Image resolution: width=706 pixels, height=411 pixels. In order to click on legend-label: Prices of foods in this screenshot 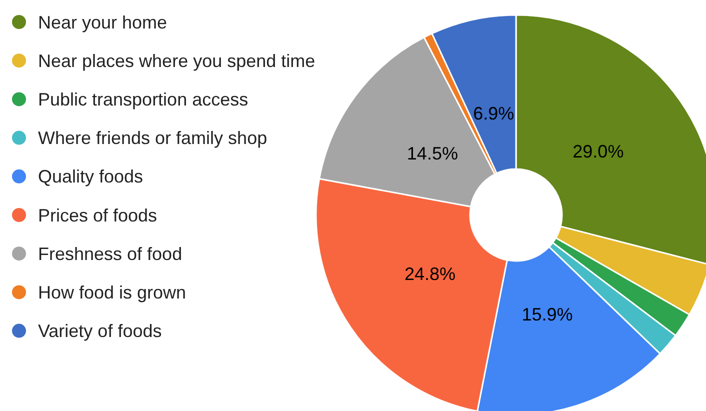, I will do `click(98, 215)`.